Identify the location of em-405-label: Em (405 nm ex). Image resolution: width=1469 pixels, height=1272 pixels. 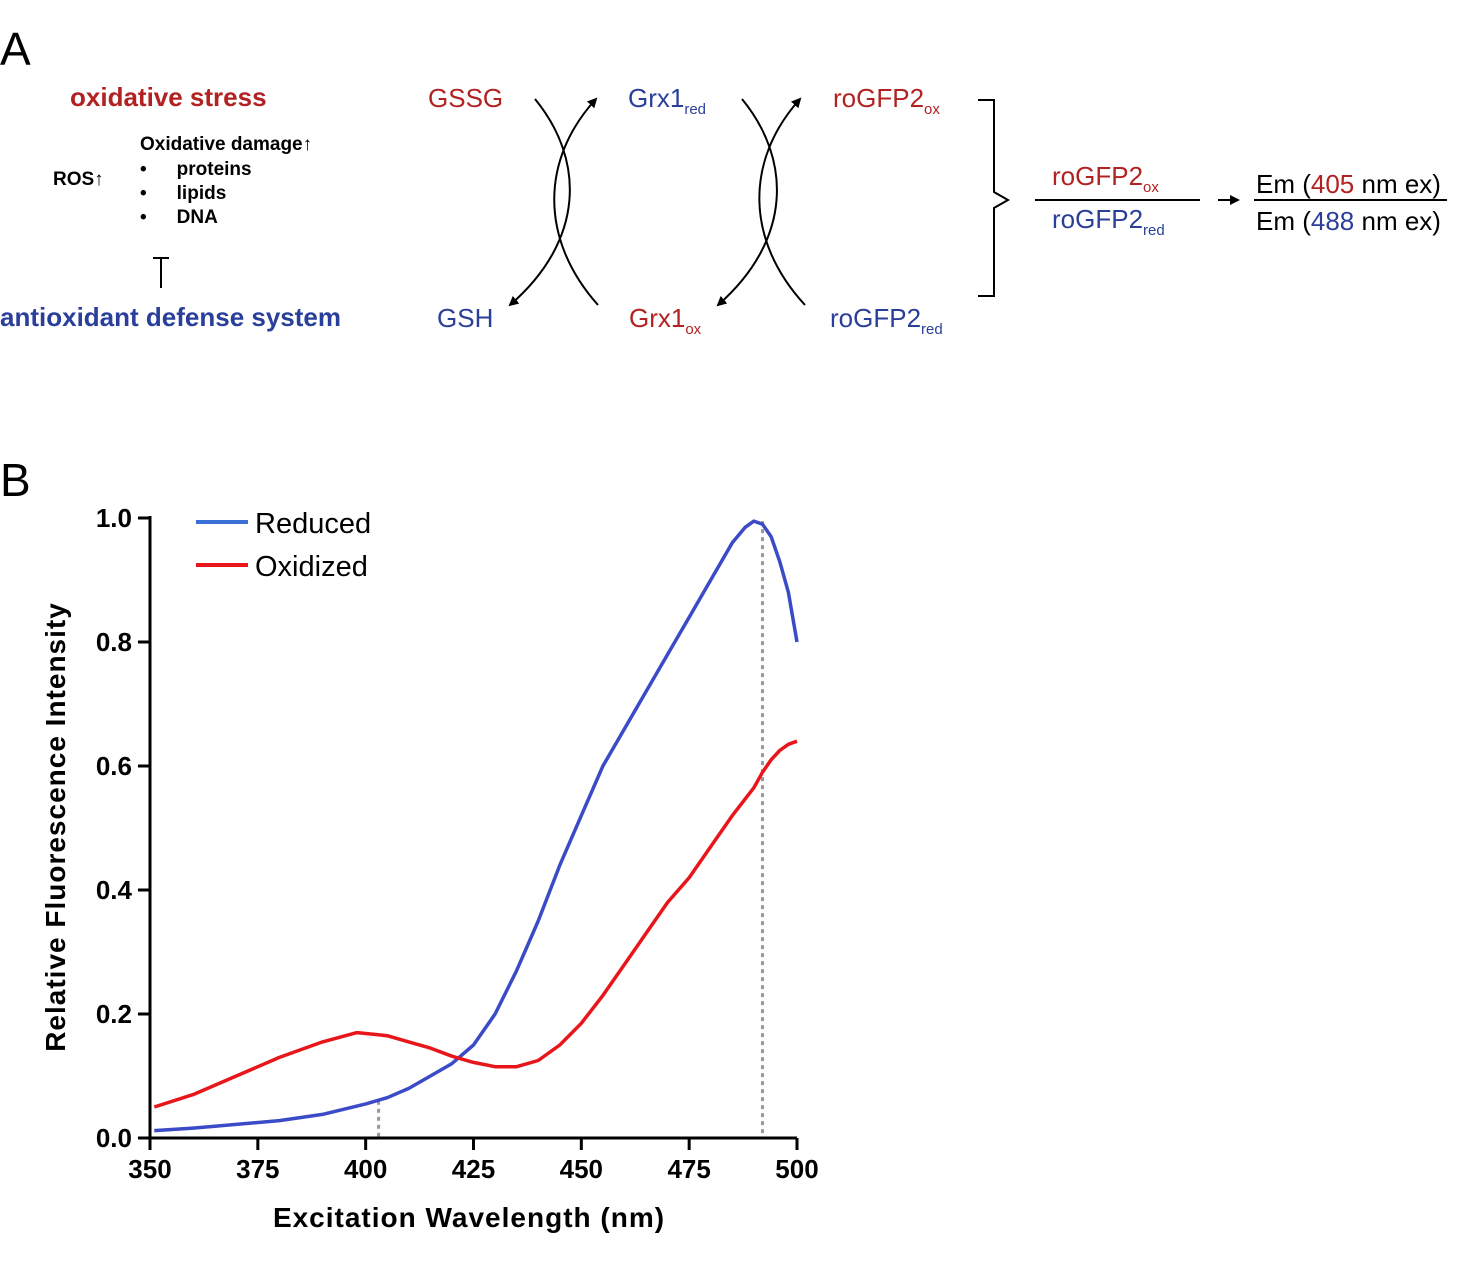
(1348, 184).